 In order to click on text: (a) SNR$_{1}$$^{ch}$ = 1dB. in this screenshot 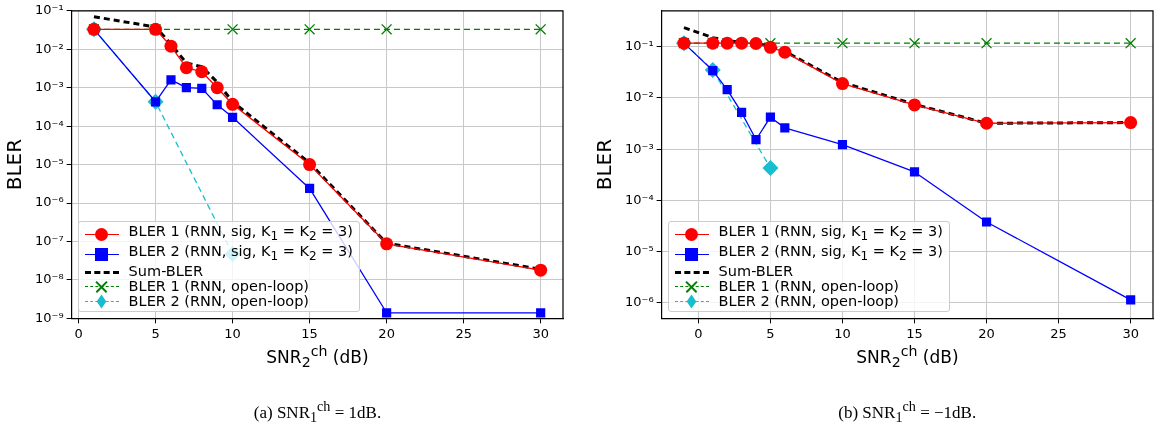, I will do `click(317, 412)`.